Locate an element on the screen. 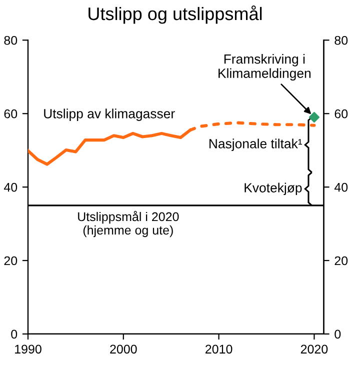 Image resolution: width=350 pixels, height=365 pixels. x-tick-label: 2010 is located at coordinates (219, 349).